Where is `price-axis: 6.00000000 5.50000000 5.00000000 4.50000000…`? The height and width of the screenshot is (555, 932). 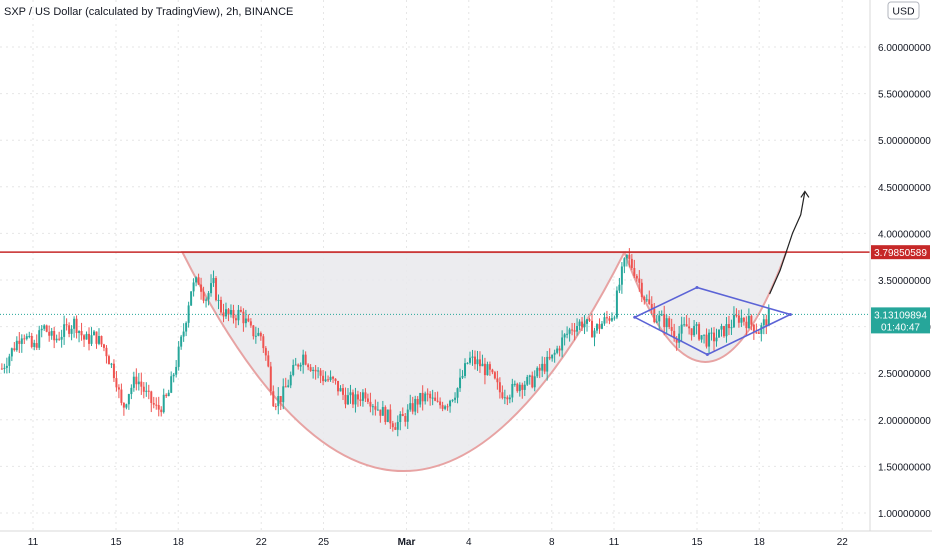 price-axis: 6.00000000 5.50000000 5.00000000 4.50000000… is located at coordinates (901, 281).